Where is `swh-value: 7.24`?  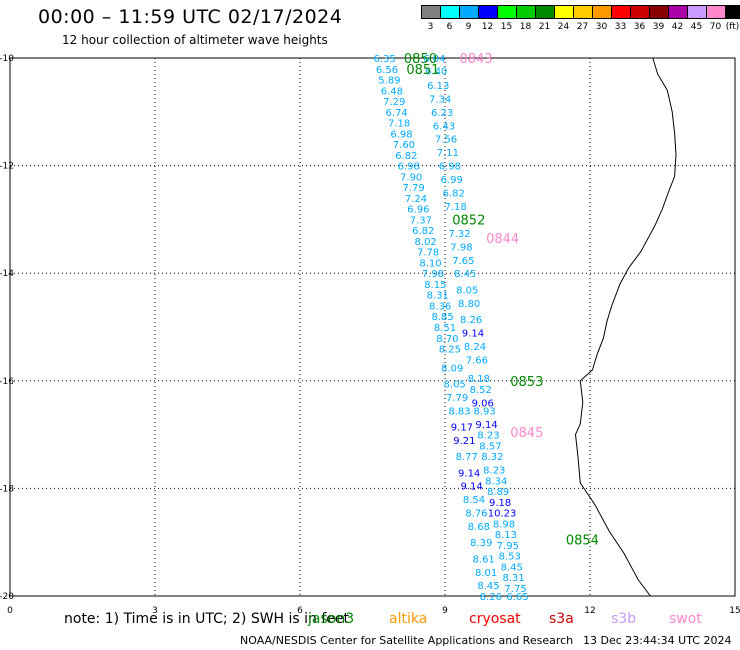 swh-value: 7.24 is located at coordinates (416, 199).